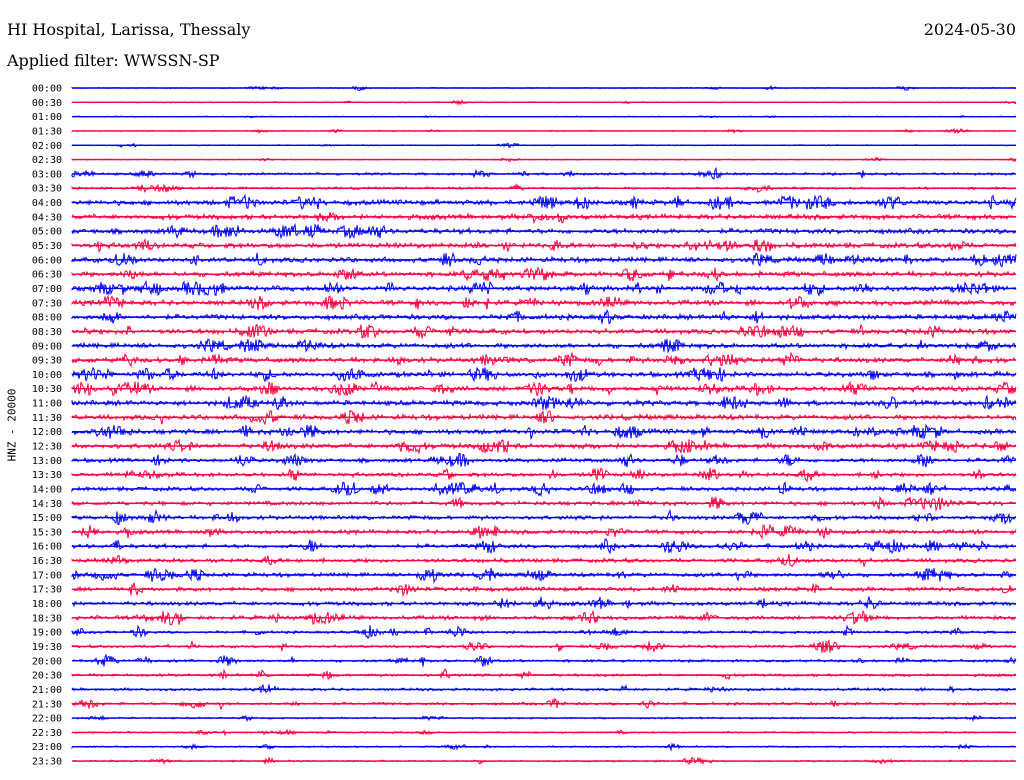 The width and height of the screenshot is (1024, 780). I want to click on row-time-label: 22:30, so click(47, 733).